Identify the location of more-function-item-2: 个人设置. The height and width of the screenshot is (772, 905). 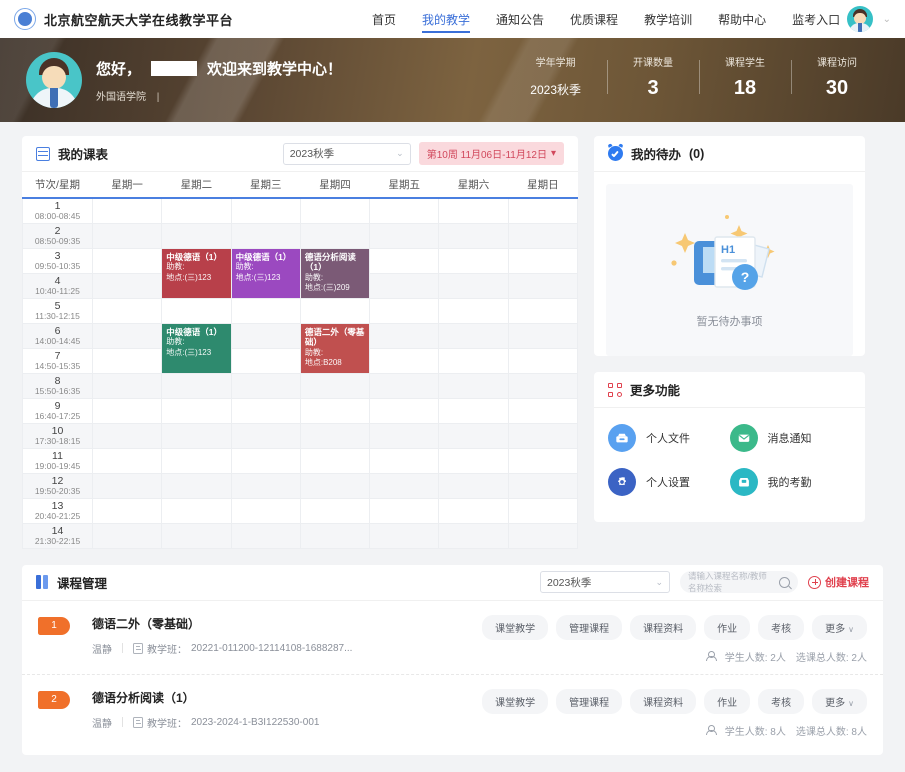
(669, 482).